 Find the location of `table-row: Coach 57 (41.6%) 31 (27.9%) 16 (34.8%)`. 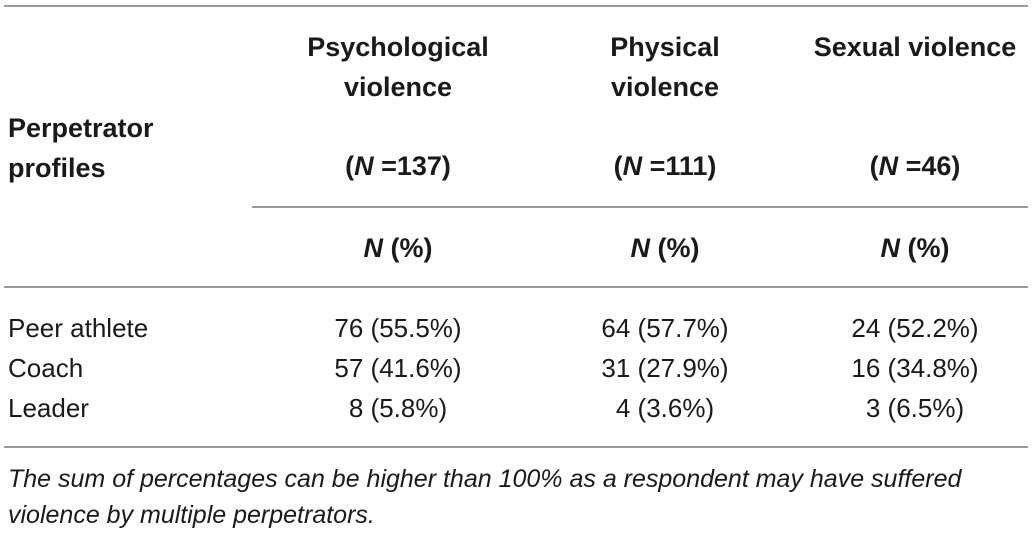

table-row: Coach 57 (41.6%) 31 (27.9%) 16 (34.8%) is located at coordinates (517, 368).